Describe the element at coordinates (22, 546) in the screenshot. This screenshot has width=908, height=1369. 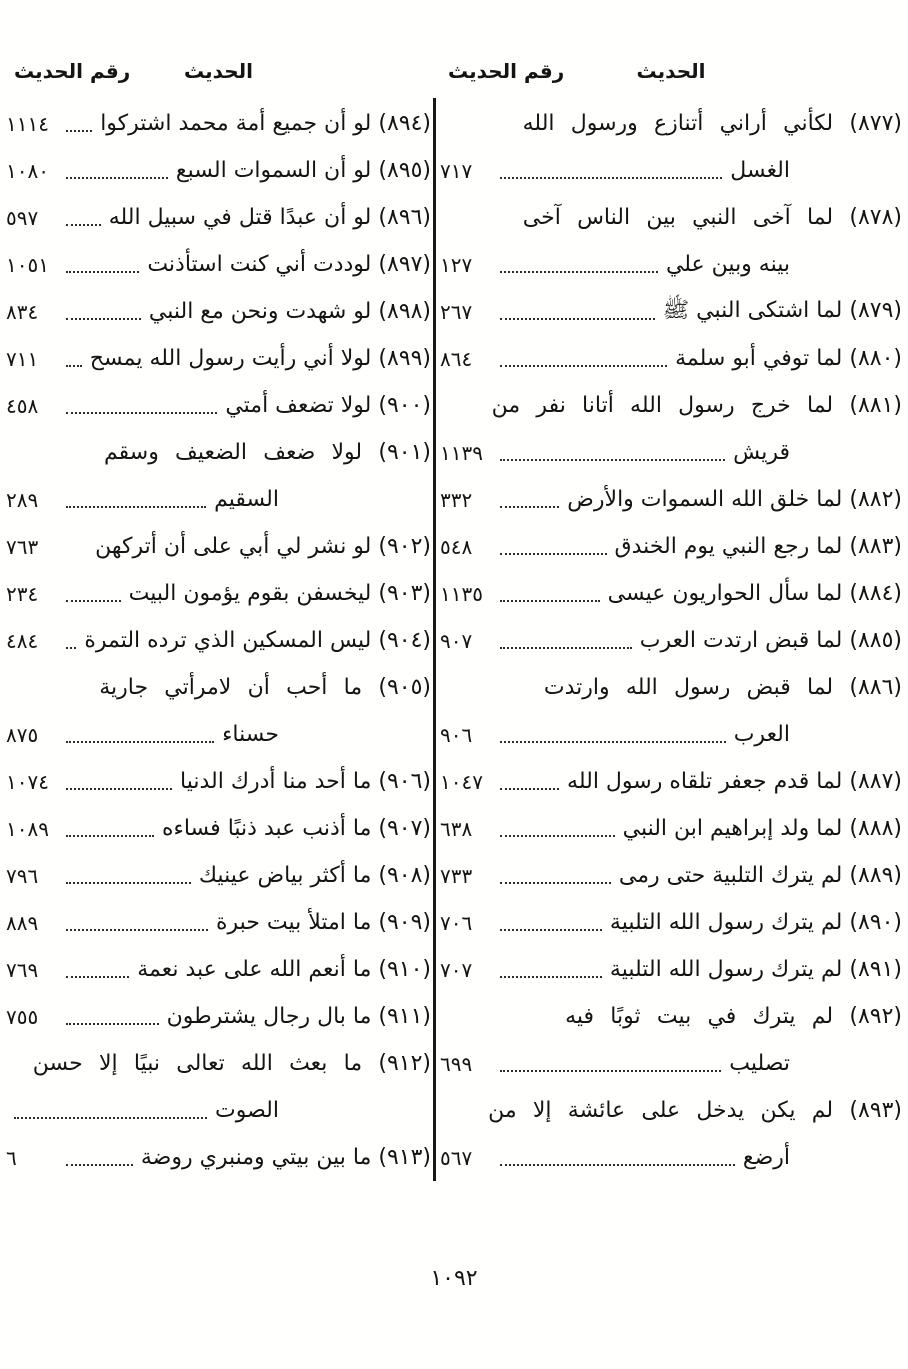
I see `entry-page-number: ٧٦٣` at that location.